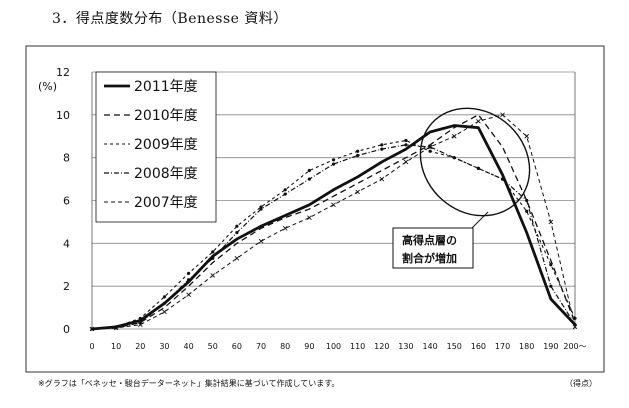 This screenshot has width=629, height=408. What do you see at coordinates (357, 346) in the screenshot?
I see `x-tick-label: 110` at bounding box center [357, 346].